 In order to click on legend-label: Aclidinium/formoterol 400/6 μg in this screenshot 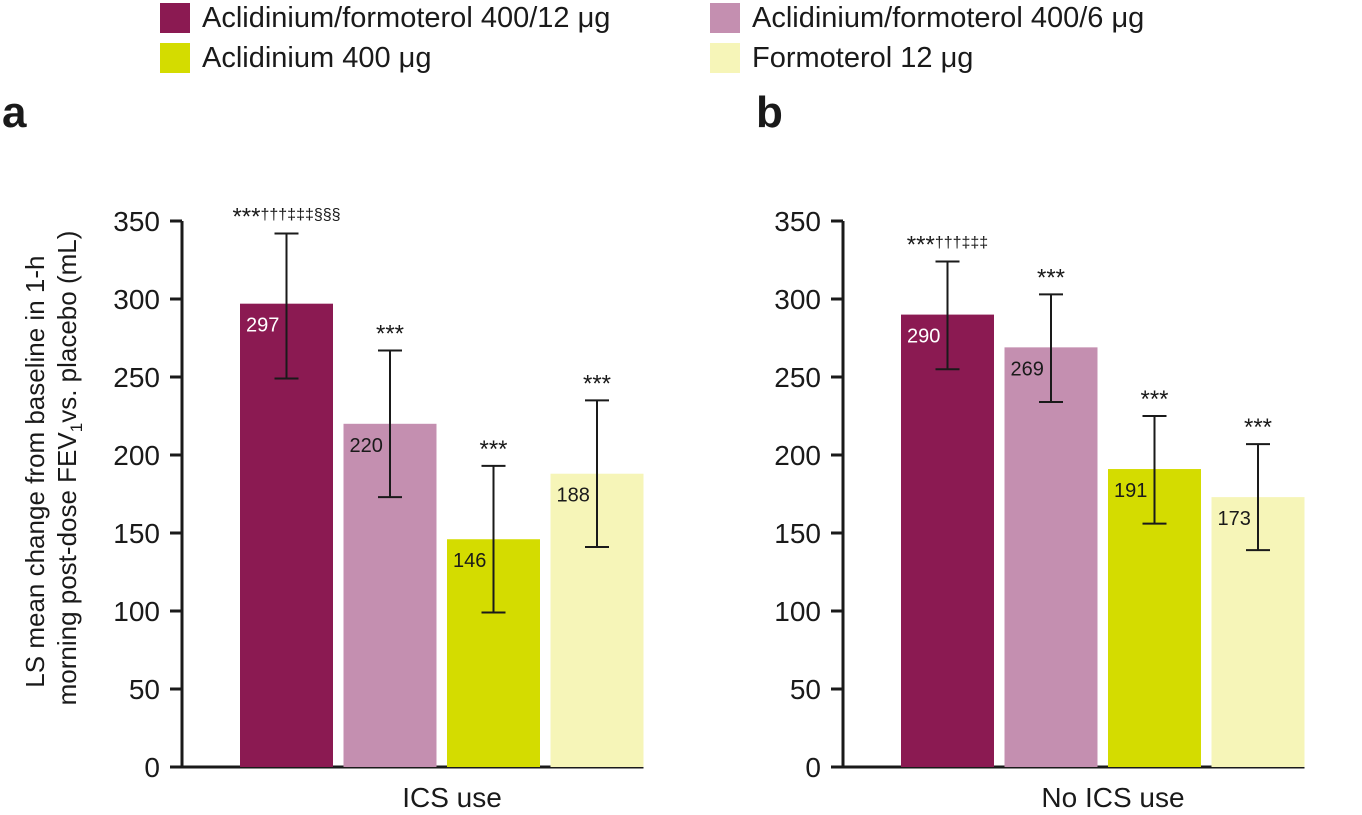, I will do `click(948, 17)`.